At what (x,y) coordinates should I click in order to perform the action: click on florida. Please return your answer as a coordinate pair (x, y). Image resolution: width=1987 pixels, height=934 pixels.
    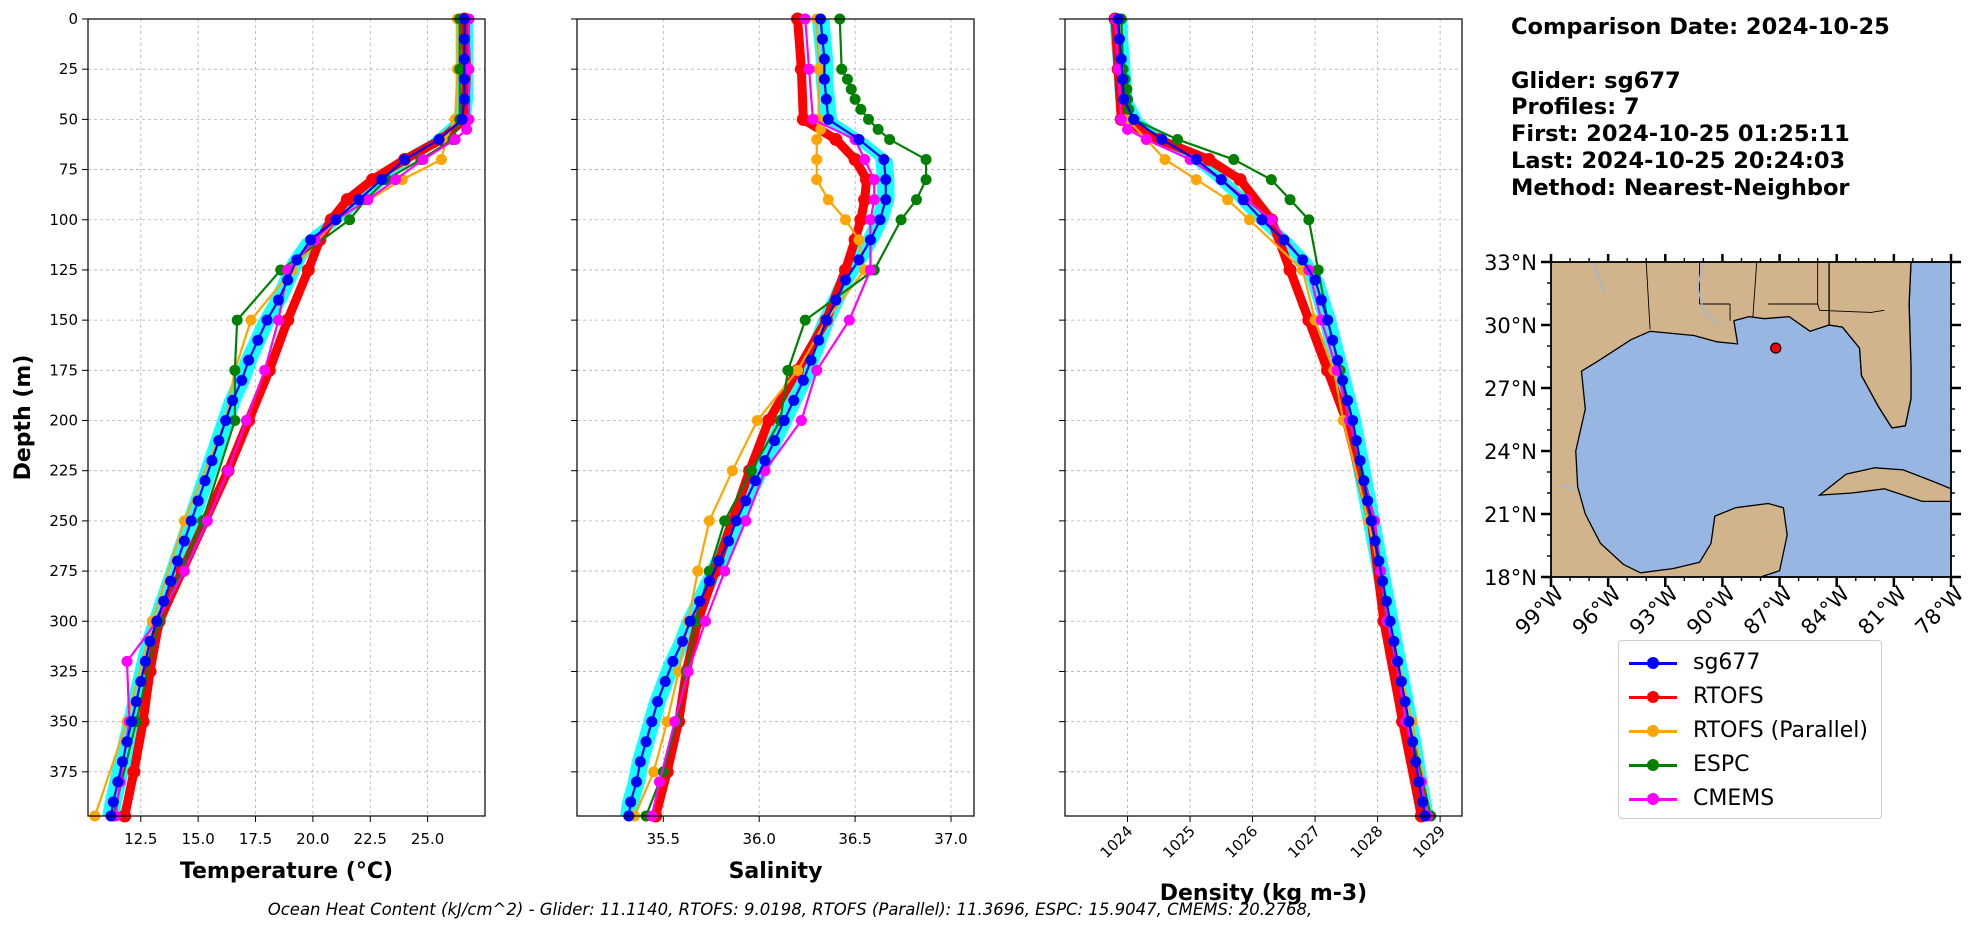
    Looking at the image, I should click on (1870, 345).